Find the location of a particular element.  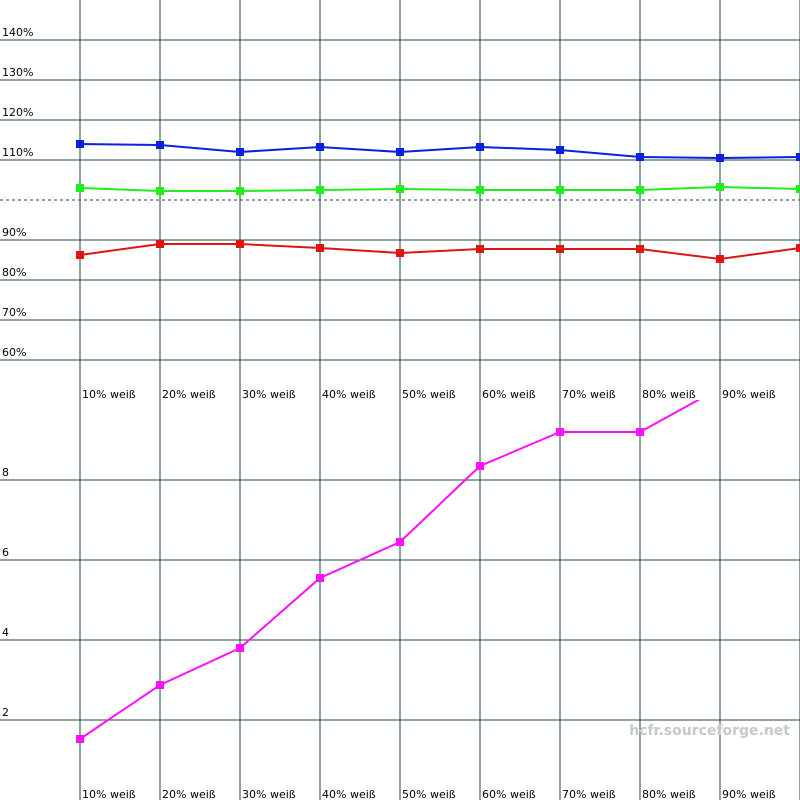

y-tick-label: 8 is located at coordinates (5, 472).